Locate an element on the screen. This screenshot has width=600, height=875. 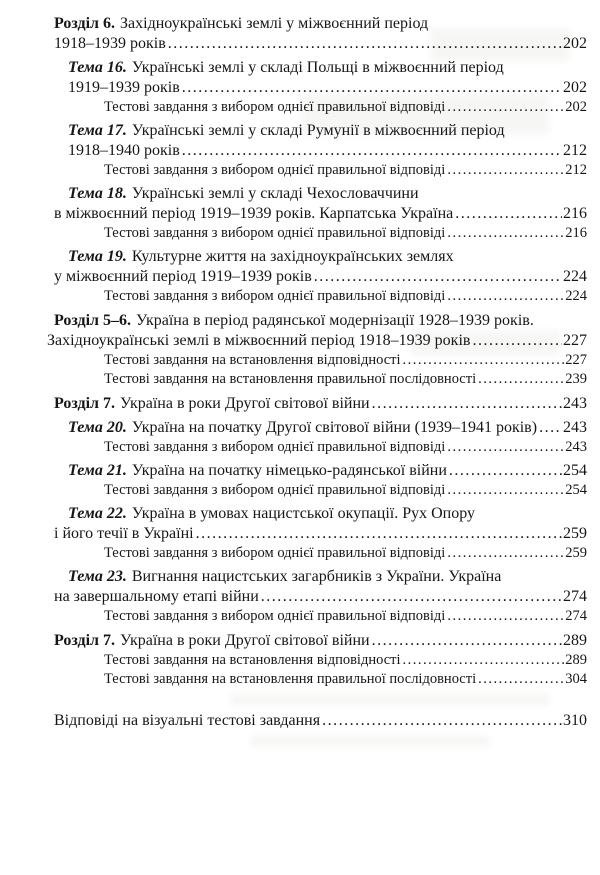
toc-entry-continuation-line: на завершальному етапі війни 274 is located at coordinates (320, 597).